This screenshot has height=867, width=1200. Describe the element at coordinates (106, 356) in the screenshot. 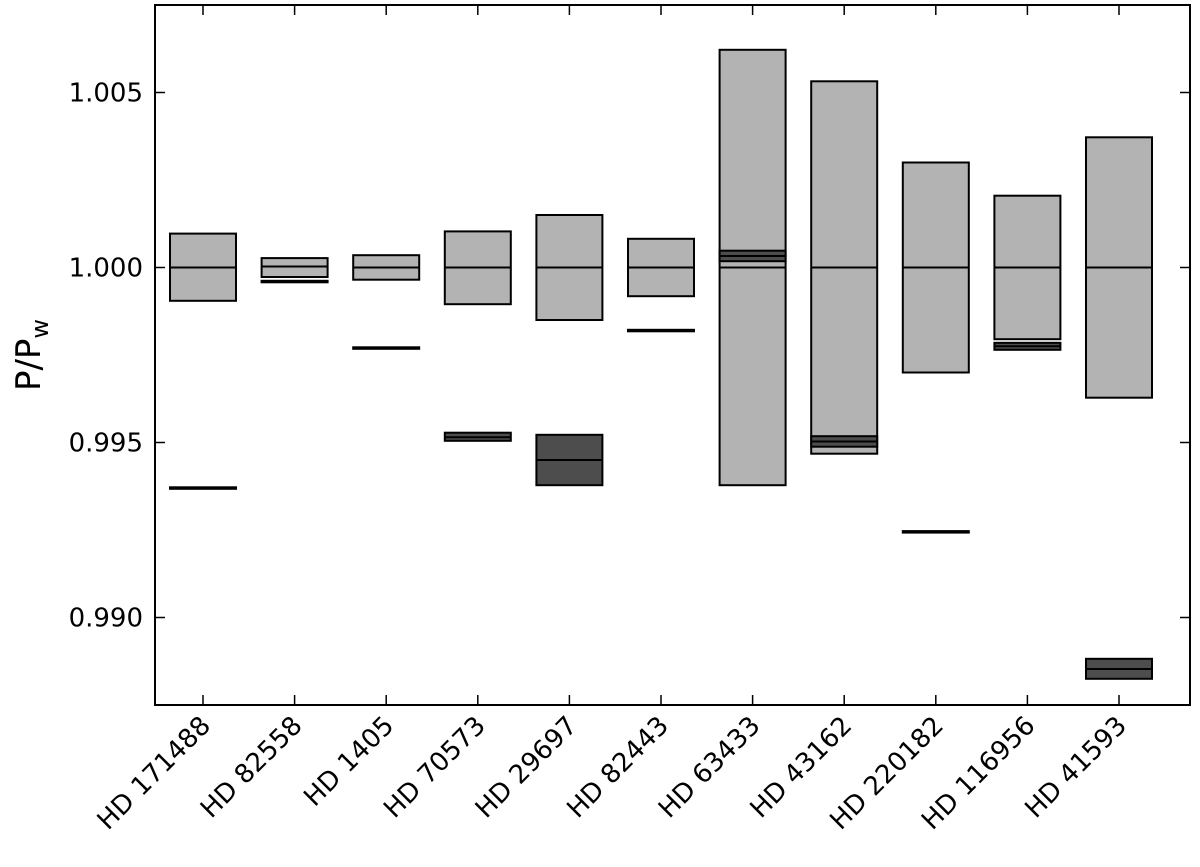

I see `y-tick-labels: 0.990 0.995 1.000 1.005` at that location.